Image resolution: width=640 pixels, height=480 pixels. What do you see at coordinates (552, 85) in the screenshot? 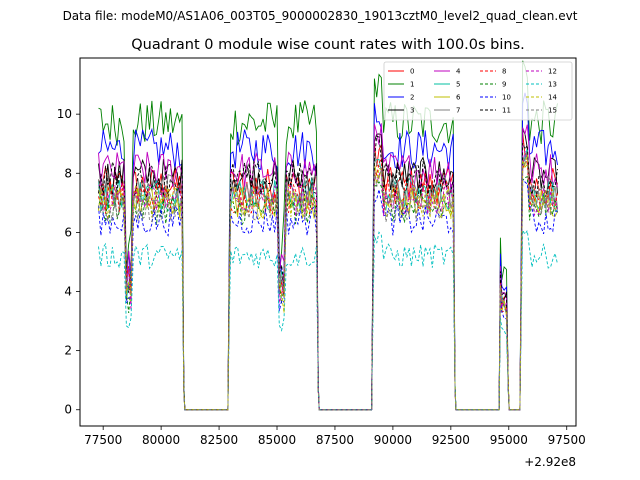
I see `legend-label-13: 13` at bounding box center [552, 85].